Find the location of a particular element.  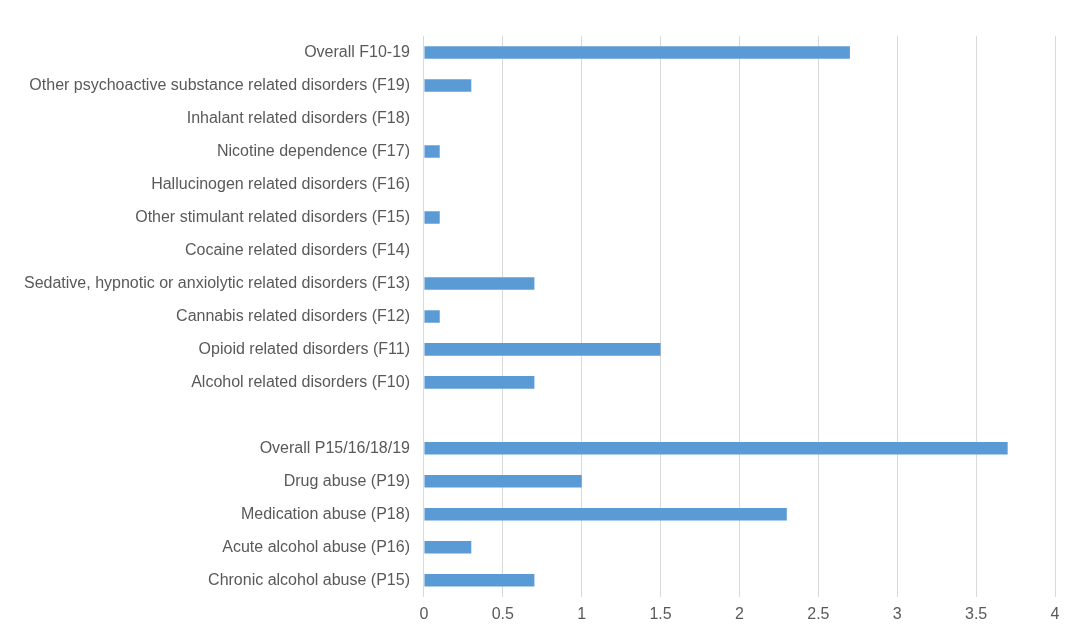

y-tick-label: Alcohol related disorders (F10) is located at coordinates (300, 381).